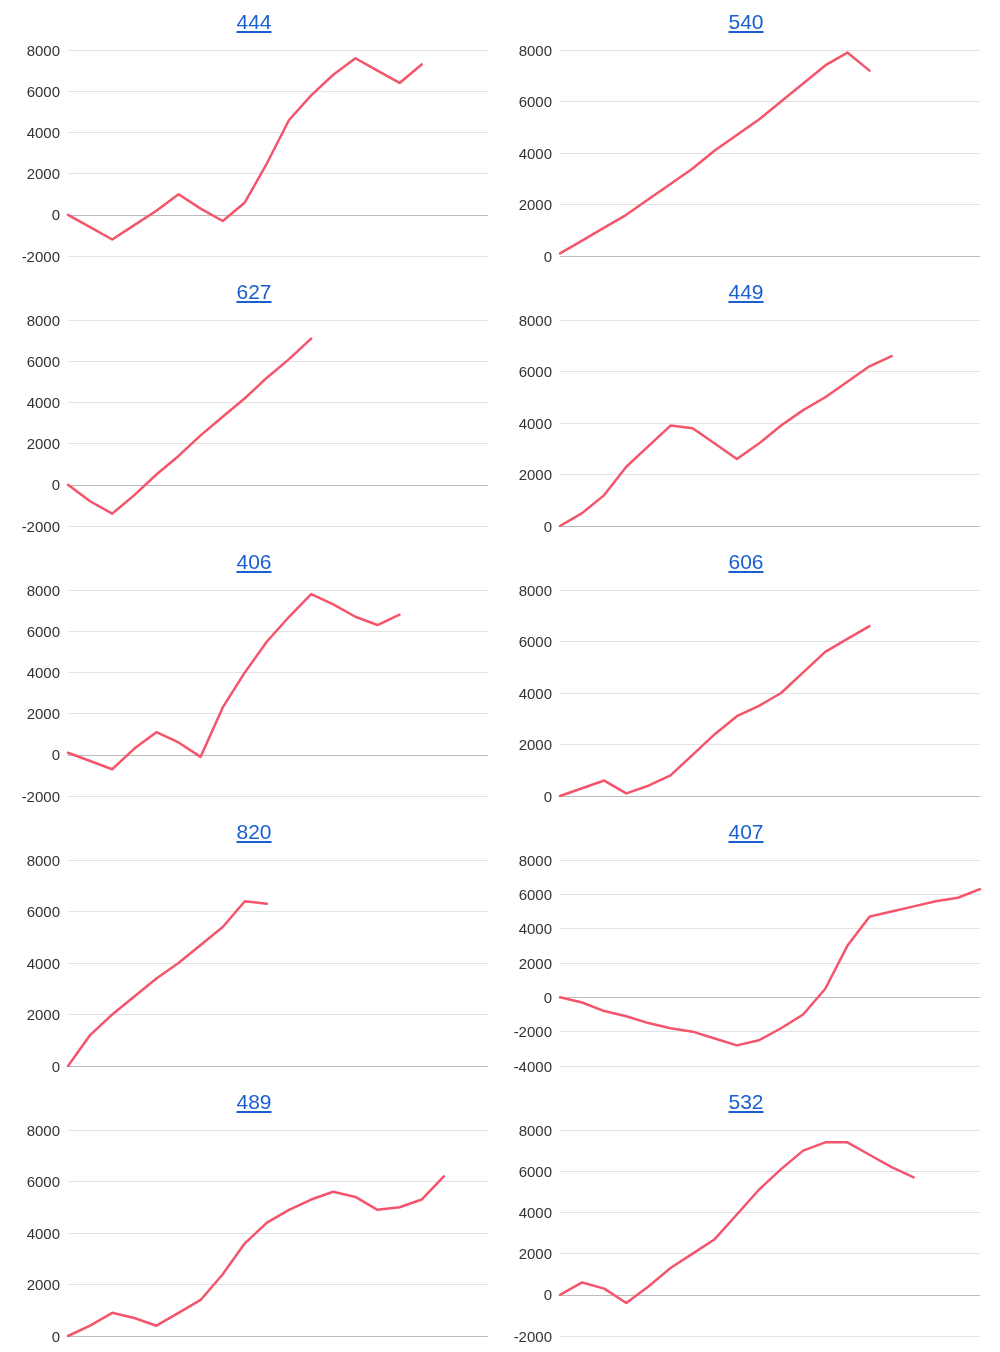  Describe the element at coordinates (532, 1066) in the screenshot. I see `y-tick-label: -4000` at that location.